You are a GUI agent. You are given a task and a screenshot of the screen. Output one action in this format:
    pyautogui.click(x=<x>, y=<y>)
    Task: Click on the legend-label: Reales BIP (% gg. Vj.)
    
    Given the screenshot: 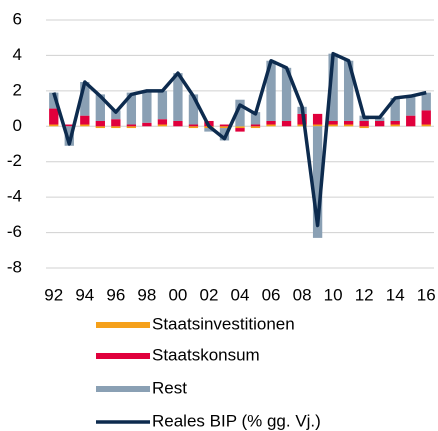 What is the action you would take?
    pyautogui.click(x=236, y=420)
    